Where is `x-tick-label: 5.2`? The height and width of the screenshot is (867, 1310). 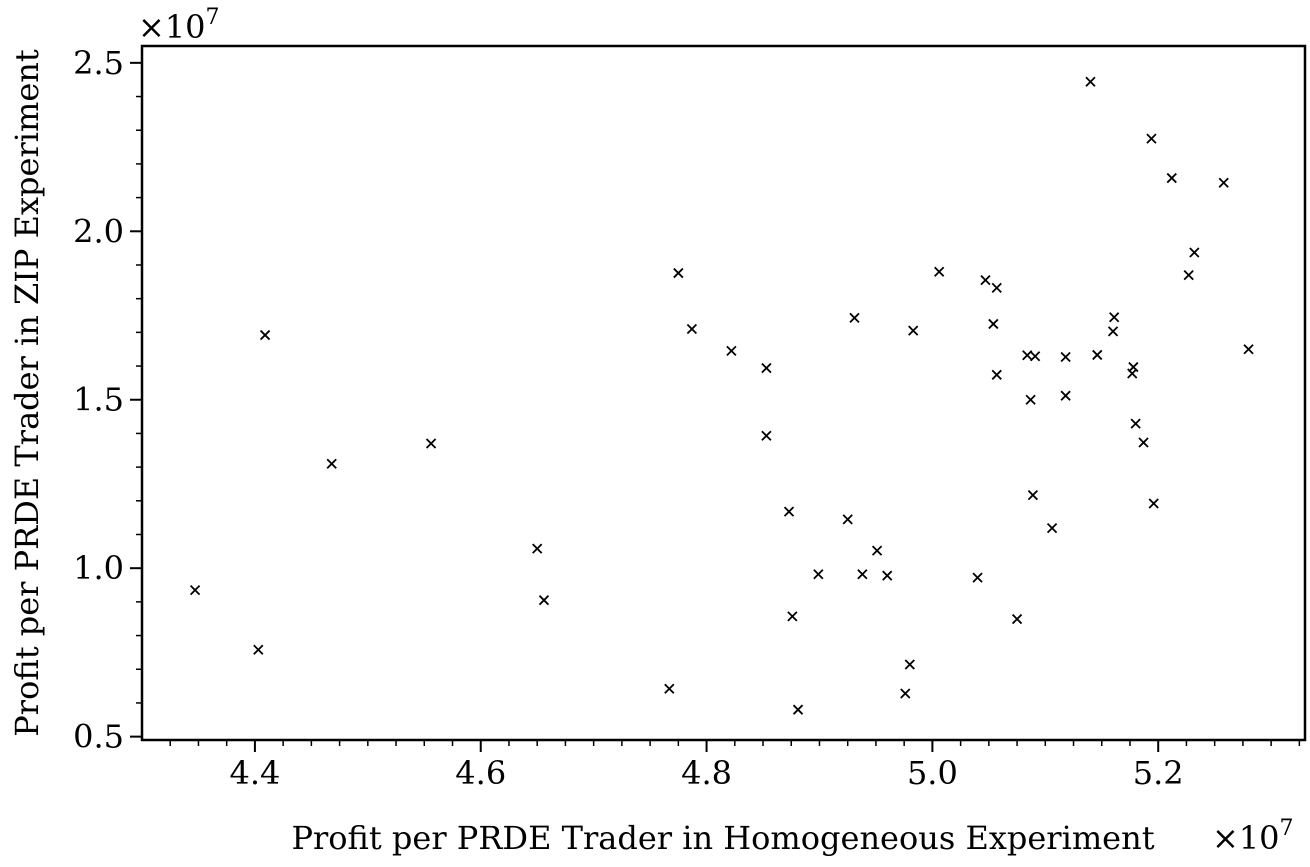 x-tick-label: 5.2 is located at coordinates (1158, 773).